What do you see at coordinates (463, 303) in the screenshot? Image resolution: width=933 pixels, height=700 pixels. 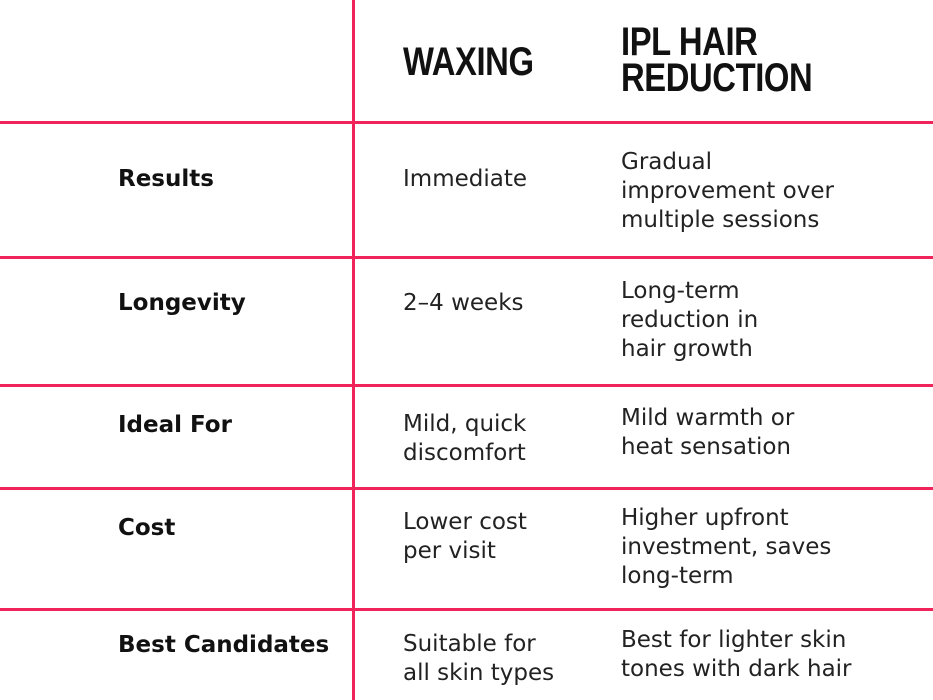 I see `cell-waxing-longevity: 2–4 weeks` at bounding box center [463, 303].